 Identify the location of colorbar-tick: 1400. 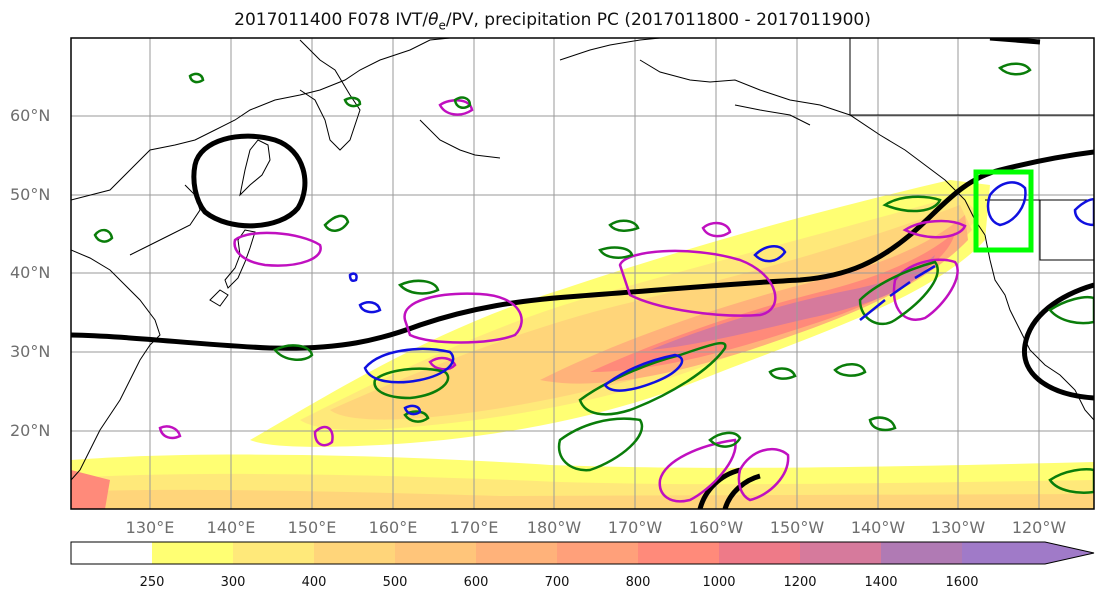
(881, 582).